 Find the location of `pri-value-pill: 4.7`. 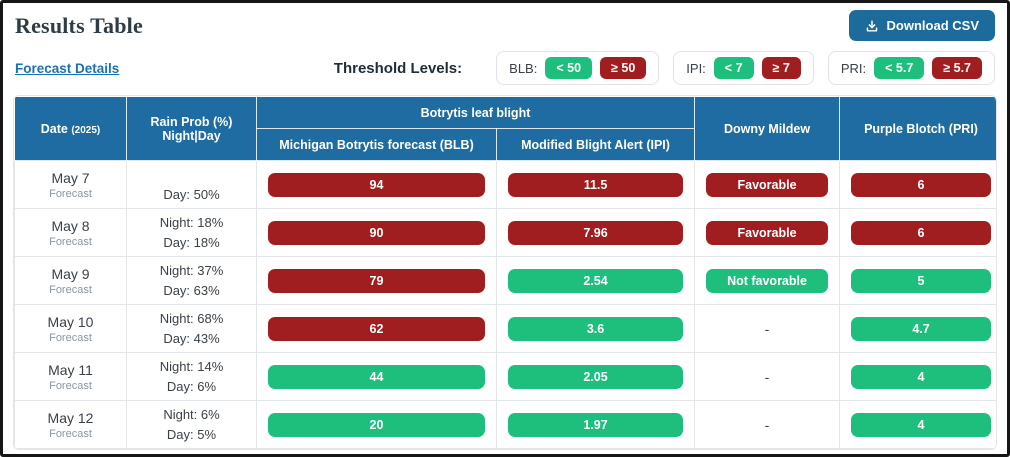

pri-value-pill: 4.7 is located at coordinates (921, 328).